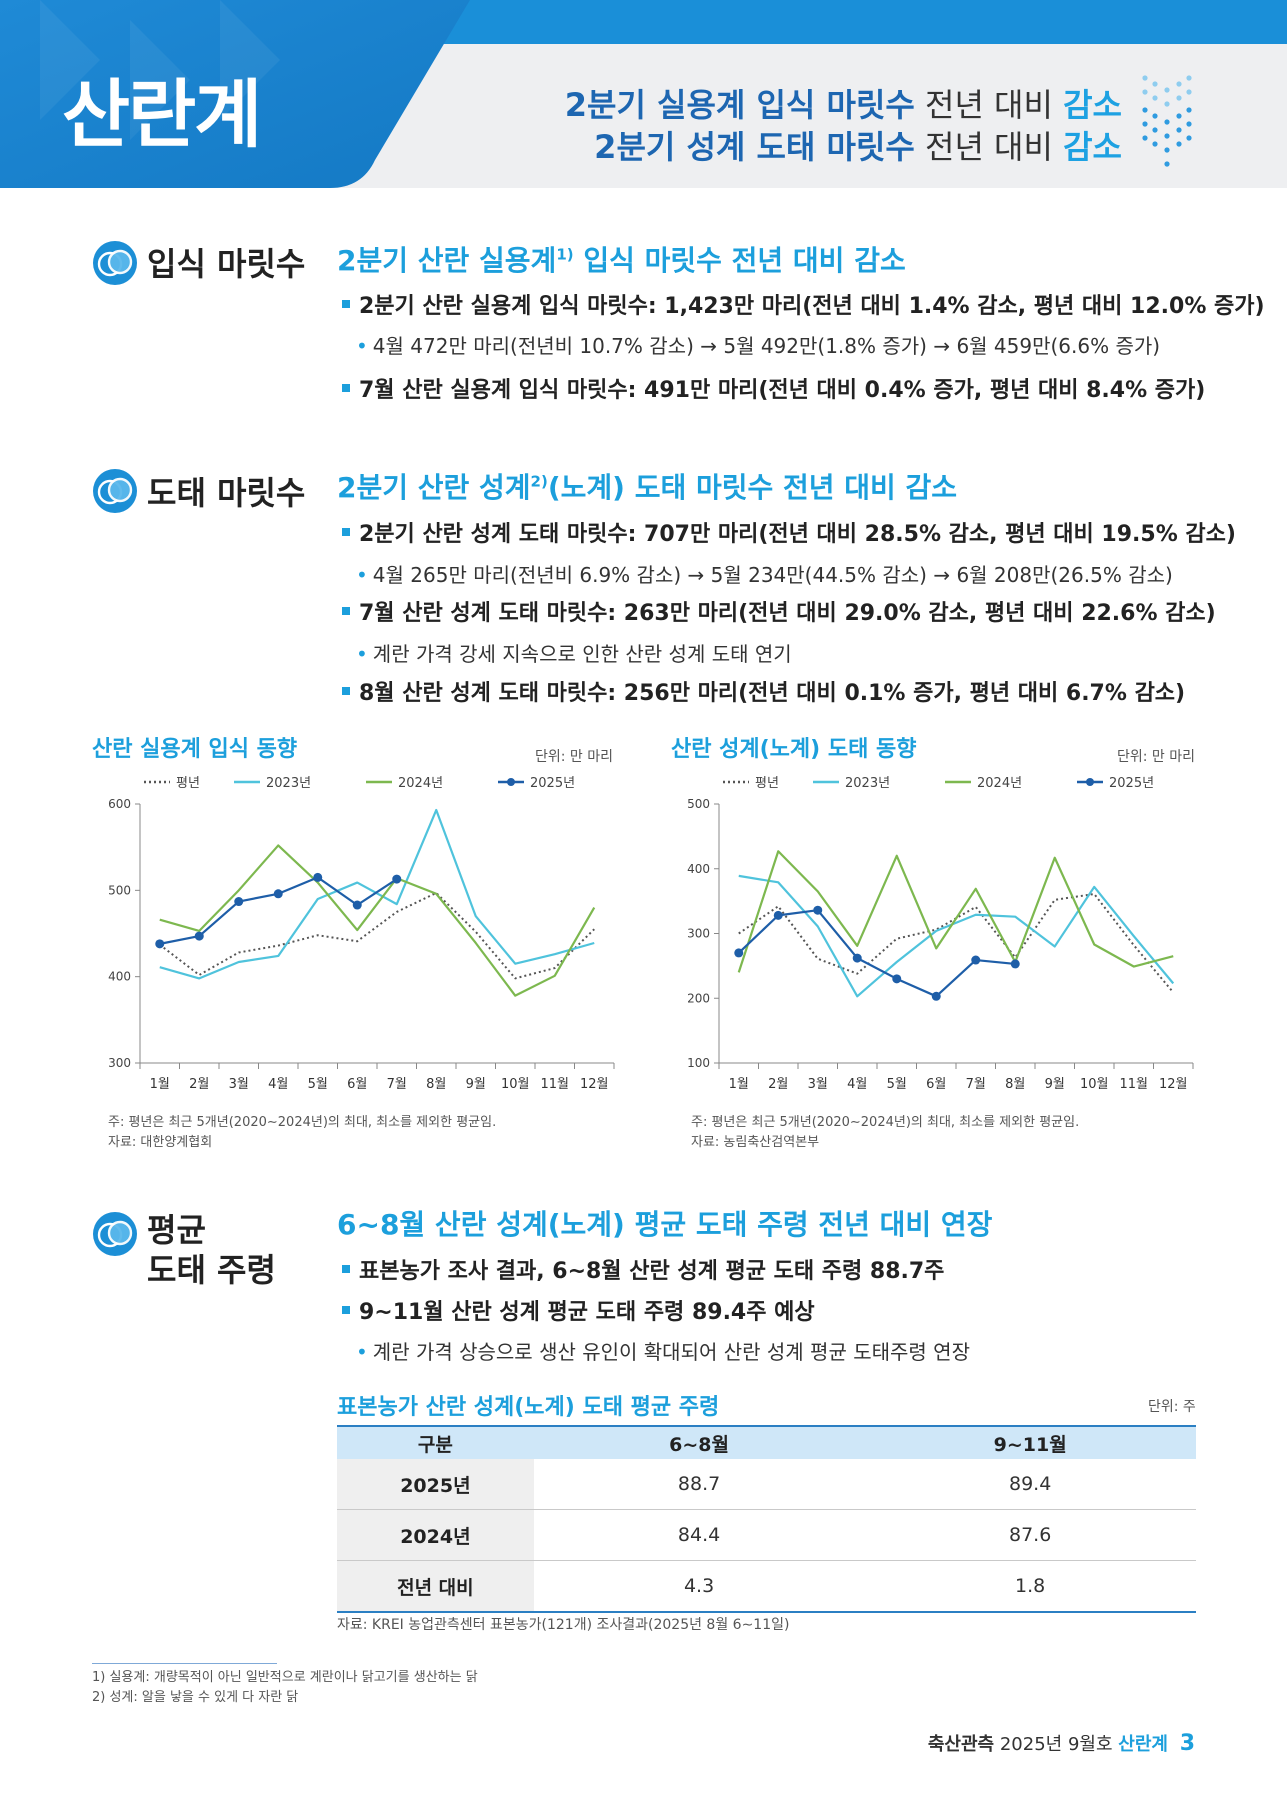 Image resolution: width=1287 pixels, height=1820 pixels. Describe the element at coordinates (435, 1484) in the screenshot. I see `row-header: 2025년` at that location.